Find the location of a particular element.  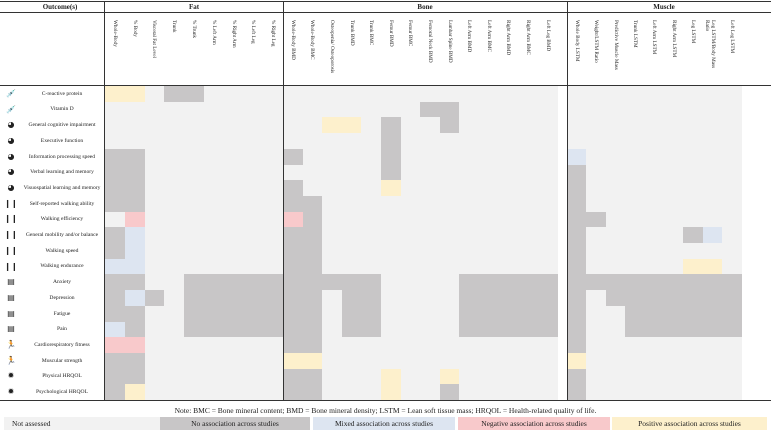

cell-r15-c21 is located at coordinates (528, 329).